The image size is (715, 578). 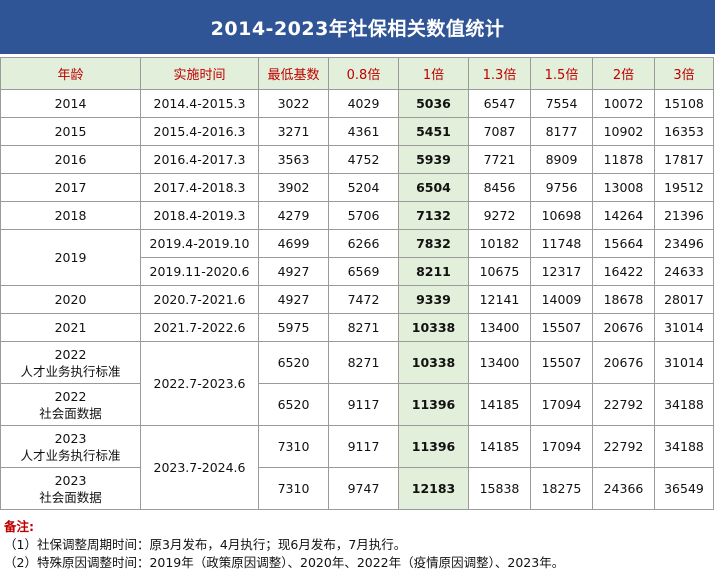 What do you see at coordinates (623, 362) in the screenshot?
I see `value-cell: 20676` at bounding box center [623, 362].